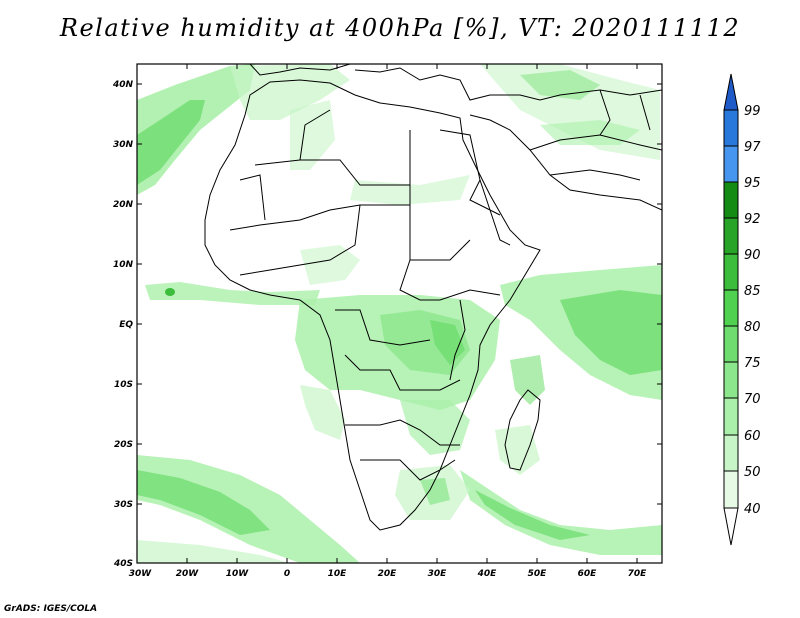  I want to click on colorbar-label: 95, so click(752, 183).